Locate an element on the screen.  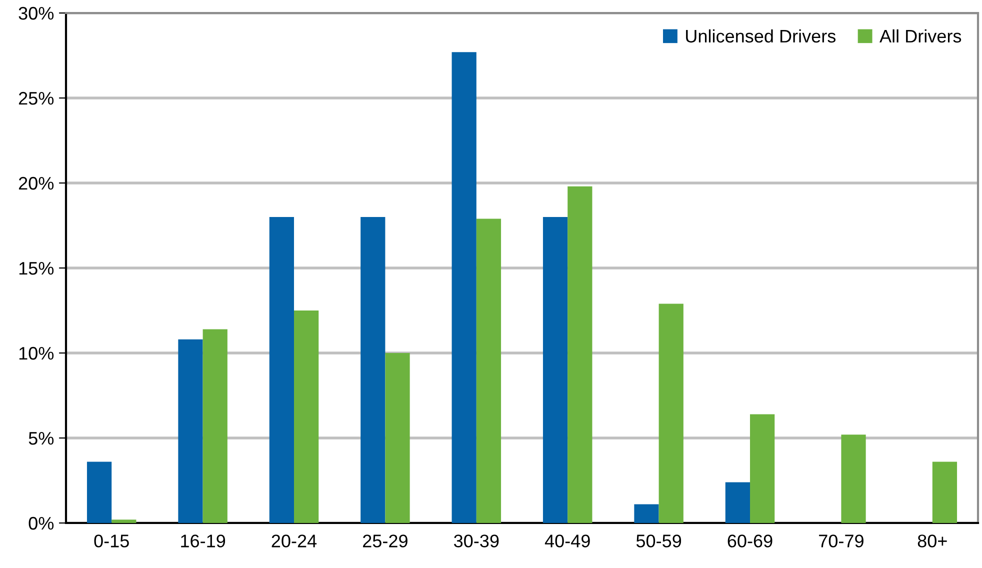
x-tick-label: 50-59 is located at coordinates (659, 541).